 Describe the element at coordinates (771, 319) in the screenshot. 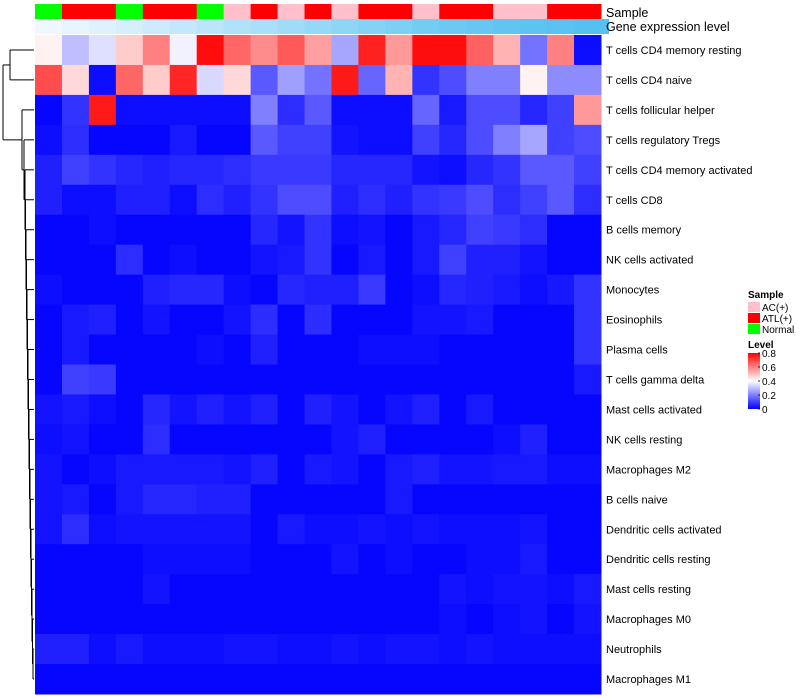

I see `legend-sample-entries: AC(+)ATL(+)Normal` at that location.